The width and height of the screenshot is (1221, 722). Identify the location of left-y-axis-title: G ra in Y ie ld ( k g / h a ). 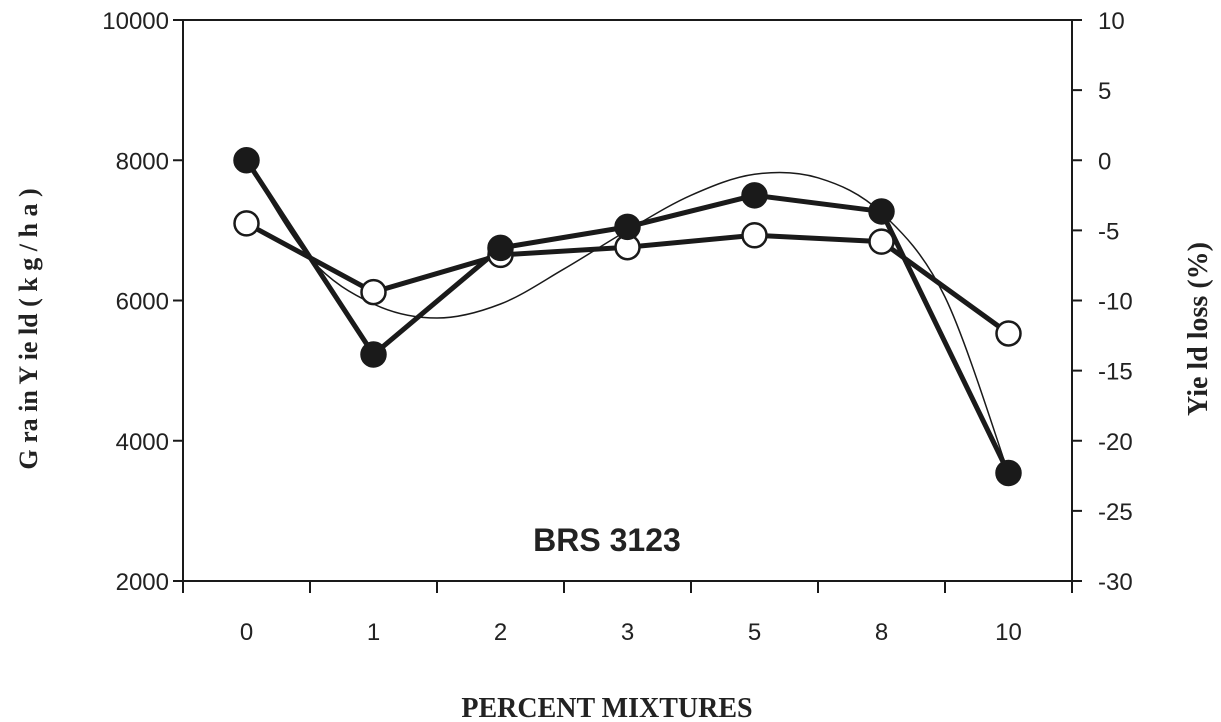
(28, 328).